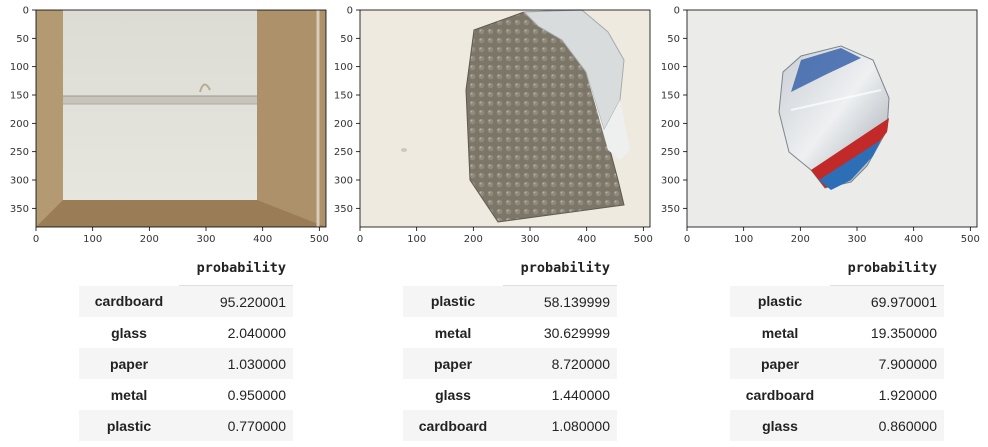 The height and width of the screenshot is (447, 988). I want to click on probability-value: 1.080000, so click(580, 425).